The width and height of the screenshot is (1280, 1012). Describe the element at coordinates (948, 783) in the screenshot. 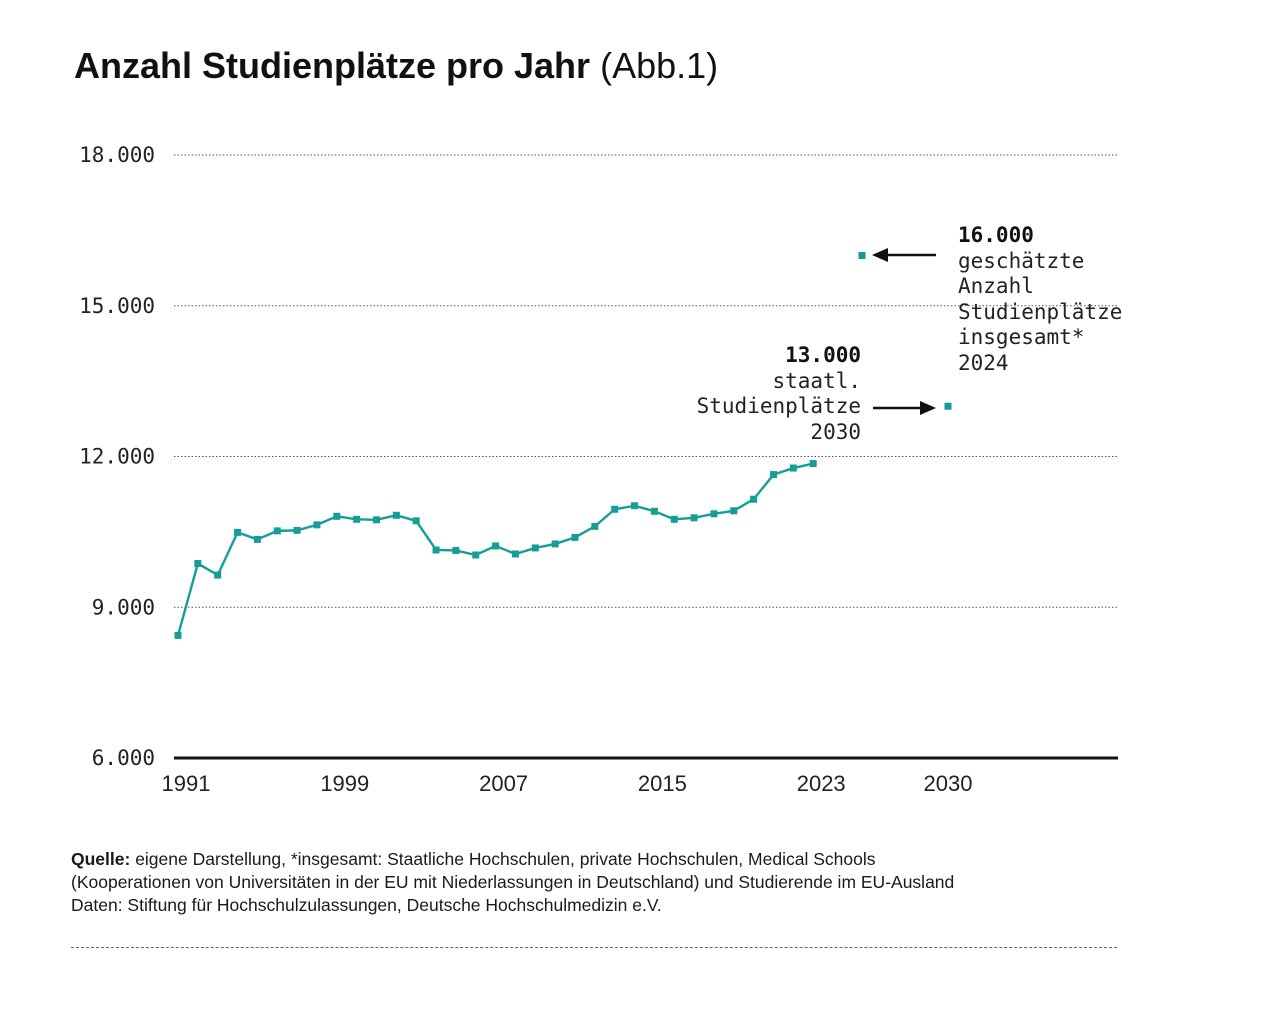

I see `x-tick-label-2030: 2030` at that location.